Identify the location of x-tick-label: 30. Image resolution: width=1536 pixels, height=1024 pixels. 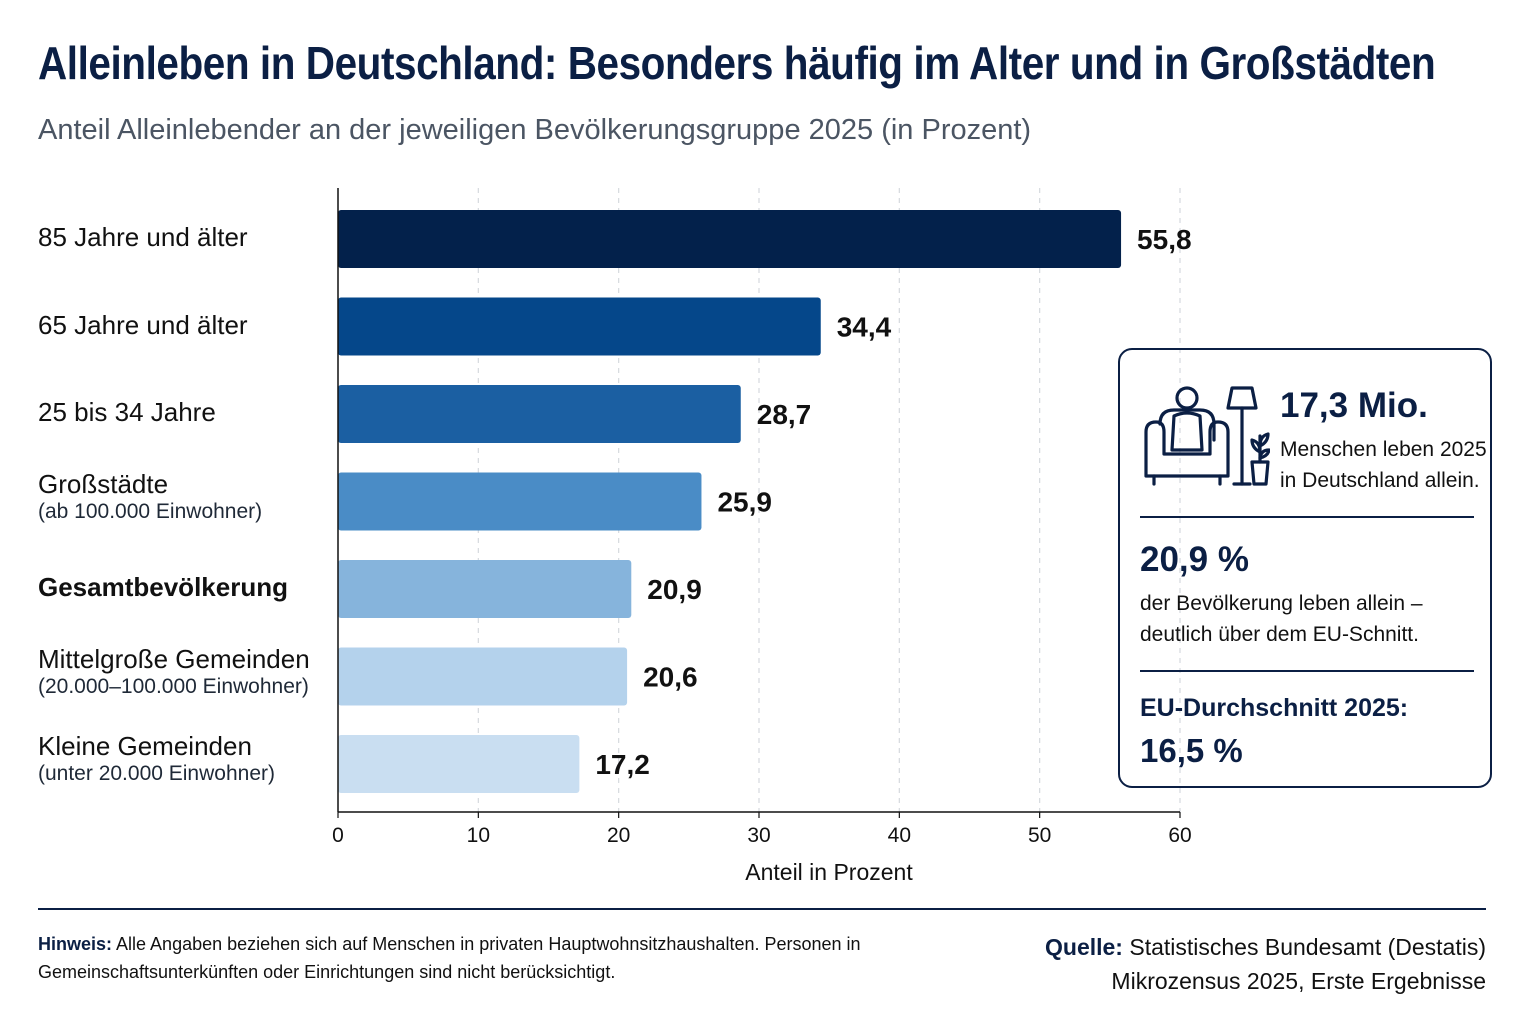
(758, 835).